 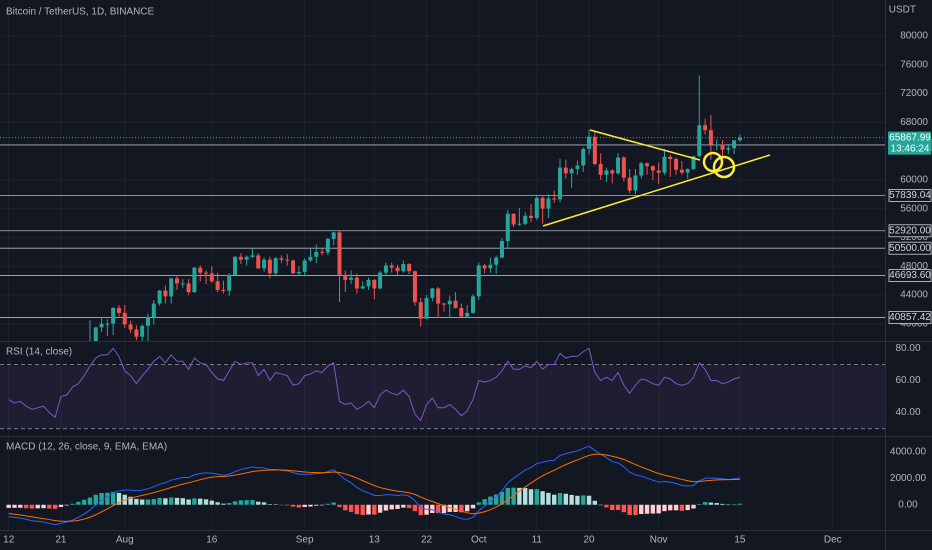 What do you see at coordinates (910, 148) in the screenshot?
I see `countdown-label: 13:46:24` at bounding box center [910, 148].